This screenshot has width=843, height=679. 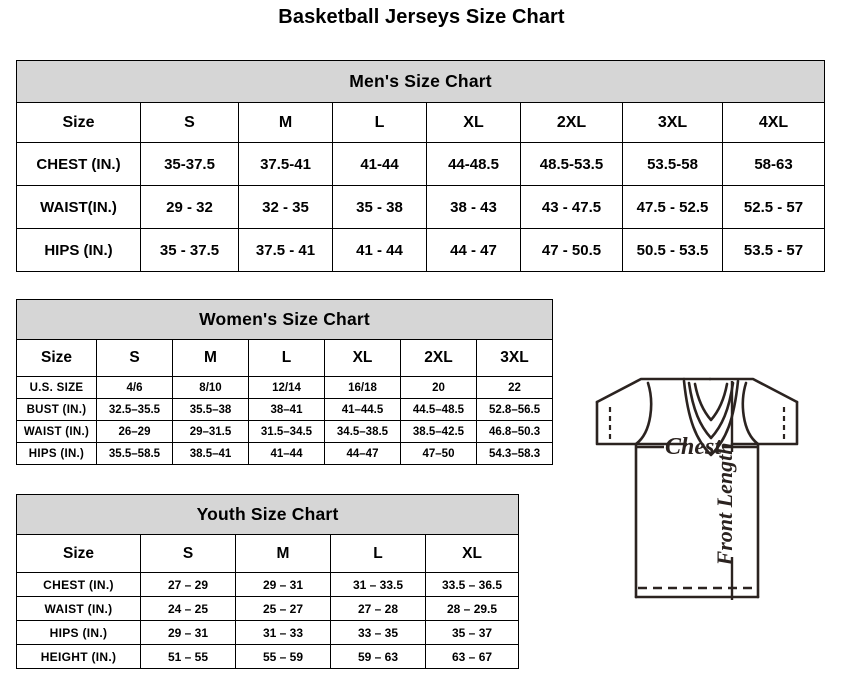 What do you see at coordinates (189, 164) in the screenshot?
I see `mens-chest-s: 35-37.5` at bounding box center [189, 164].